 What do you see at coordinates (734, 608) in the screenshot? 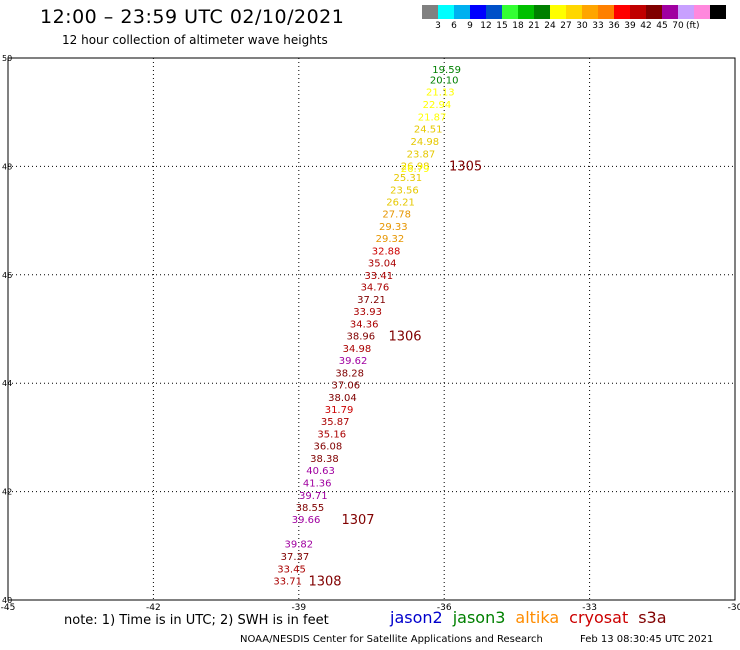
I see `x-tick-label: -30` at bounding box center [734, 608].